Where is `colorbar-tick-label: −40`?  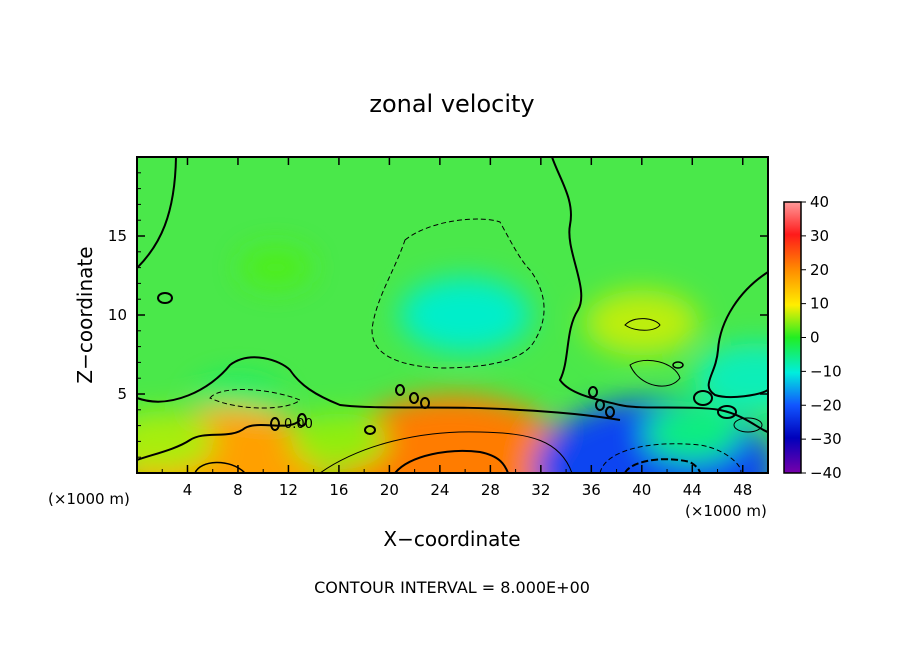
colorbar-tick-label: −40 is located at coordinates (826, 473).